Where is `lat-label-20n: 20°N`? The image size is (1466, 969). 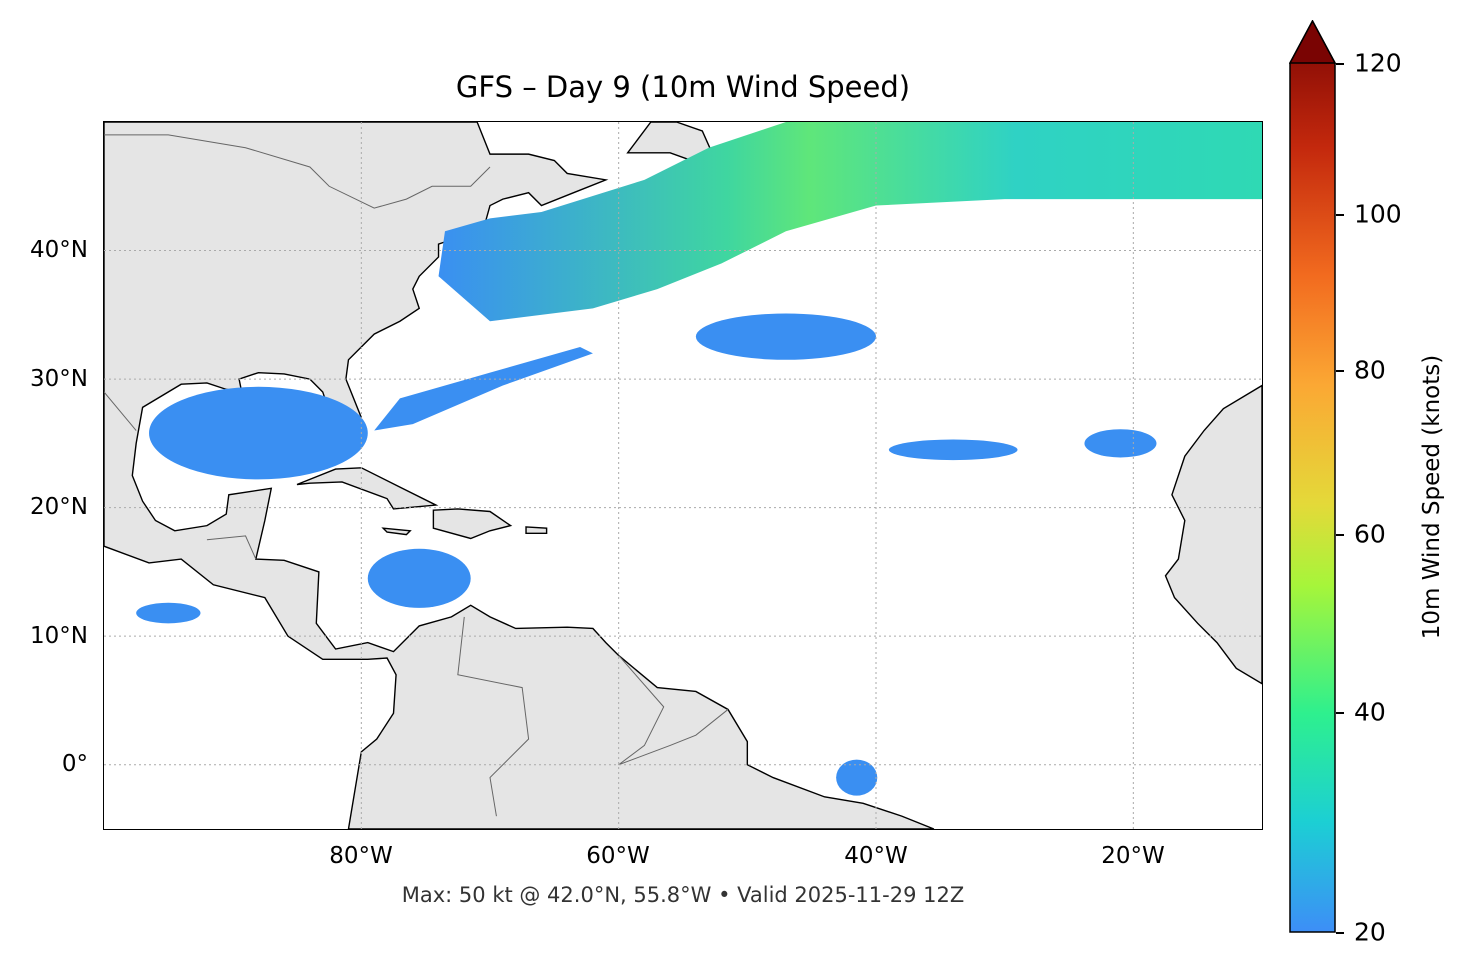 lat-label-20n: 20°N is located at coordinates (59, 507).